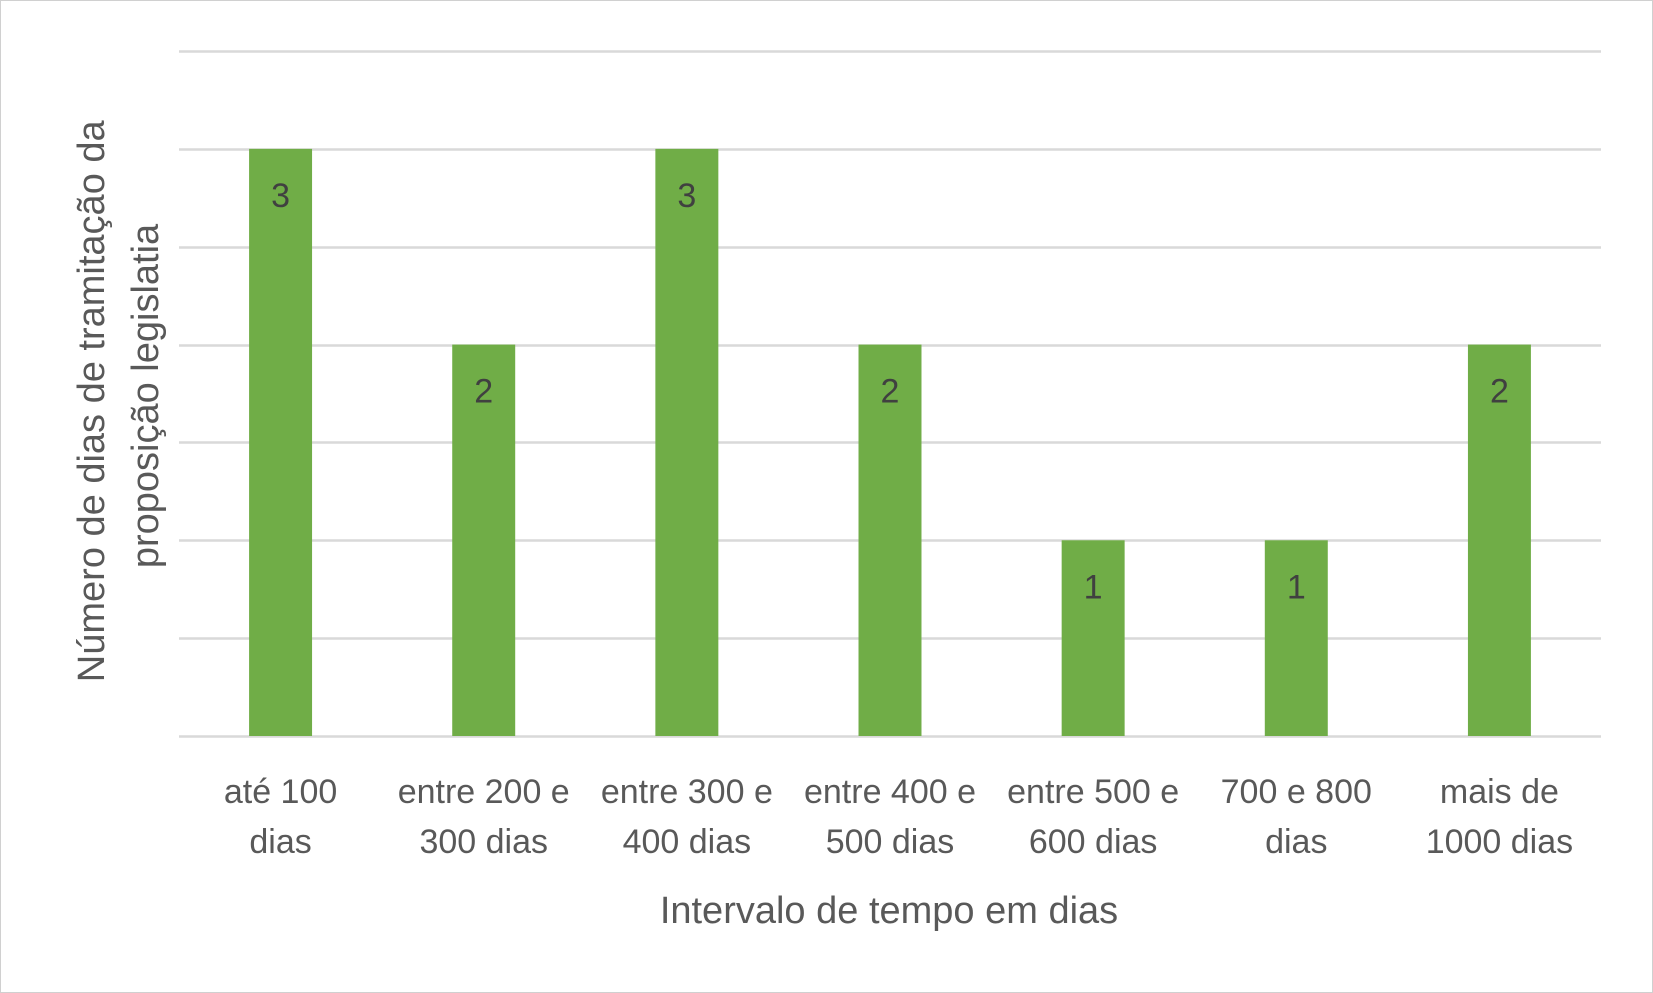 This screenshot has height=993, width=1653. What do you see at coordinates (280, 196) in the screenshot?
I see `data-label-0: 3` at bounding box center [280, 196].